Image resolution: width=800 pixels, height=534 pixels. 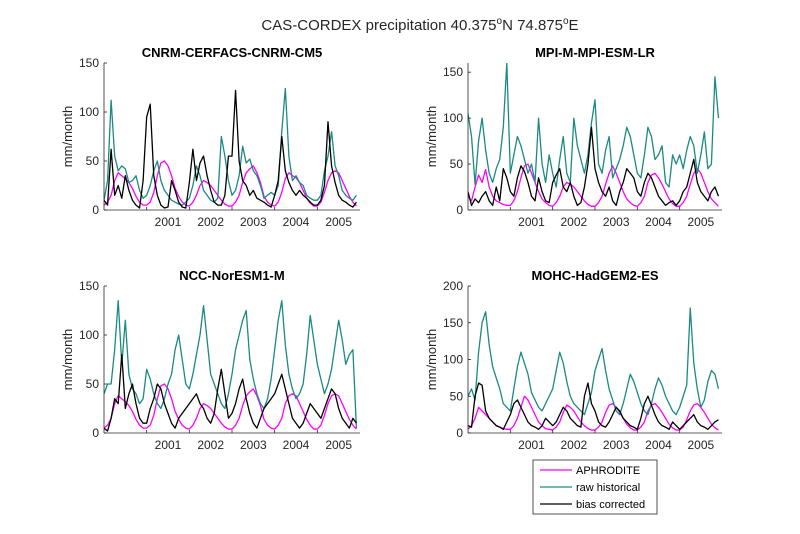 I want to click on subplot-title: NCC-NorESM1-M, so click(x=231, y=275).